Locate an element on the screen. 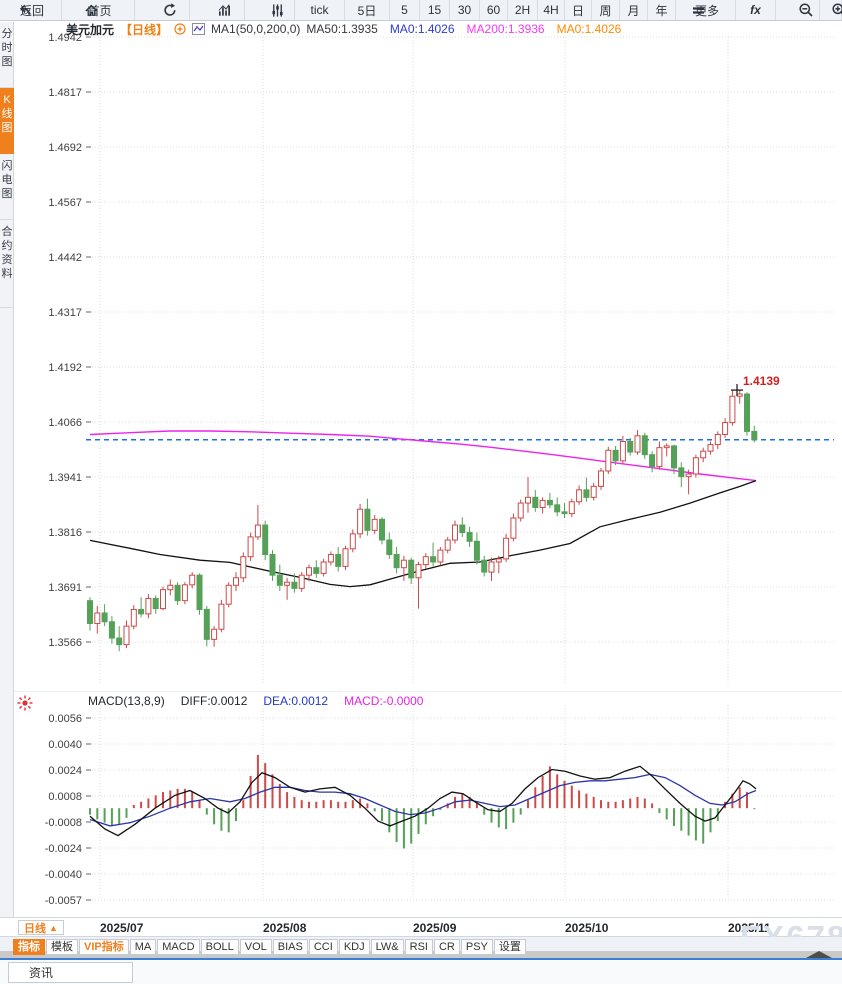  tab-indicator: 指标 is located at coordinates (29, 947).